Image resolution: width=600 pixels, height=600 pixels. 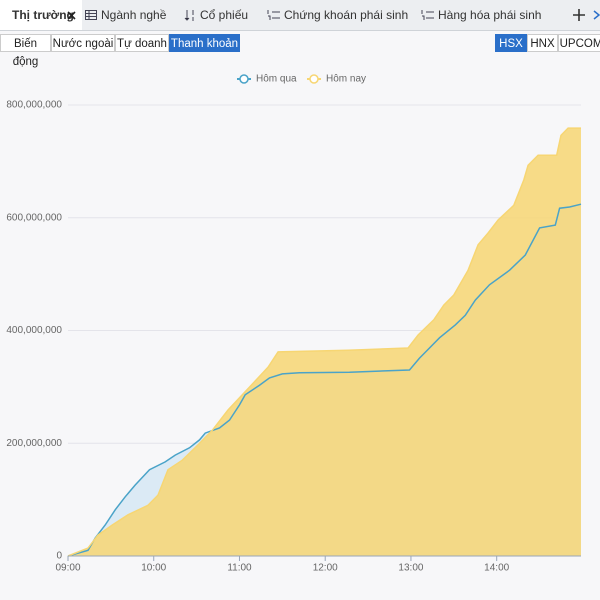 What do you see at coordinates (153, 568) in the screenshot?
I see `x-tick-label: 10:00` at bounding box center [153, 568].